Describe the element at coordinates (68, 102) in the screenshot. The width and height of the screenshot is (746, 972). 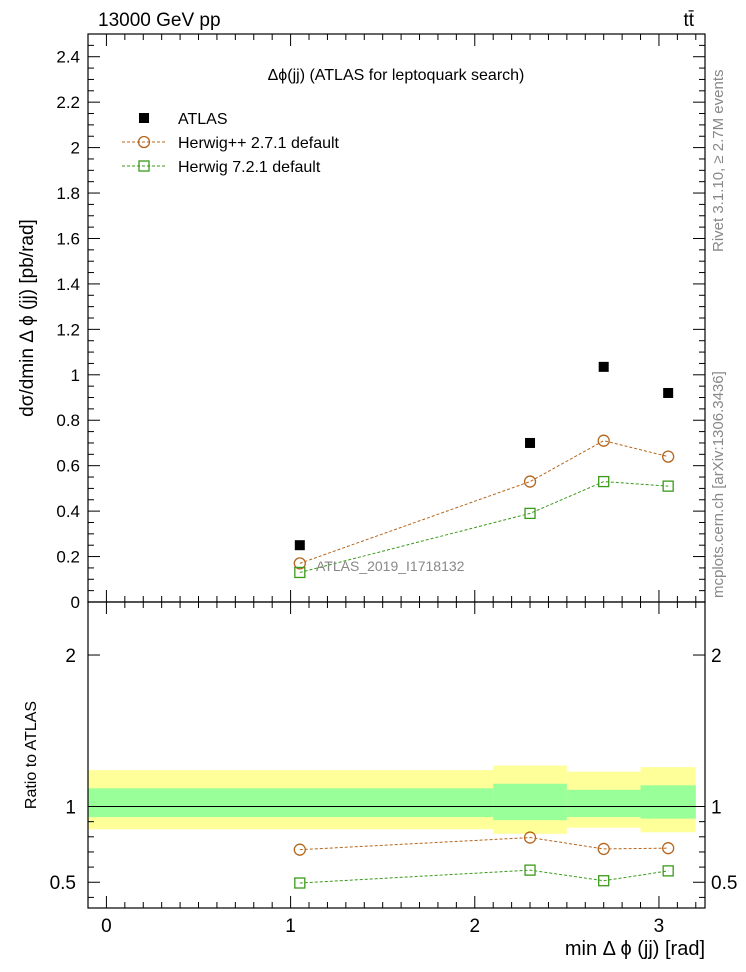
I see `main-y-tick-label: 2.2` at that location.